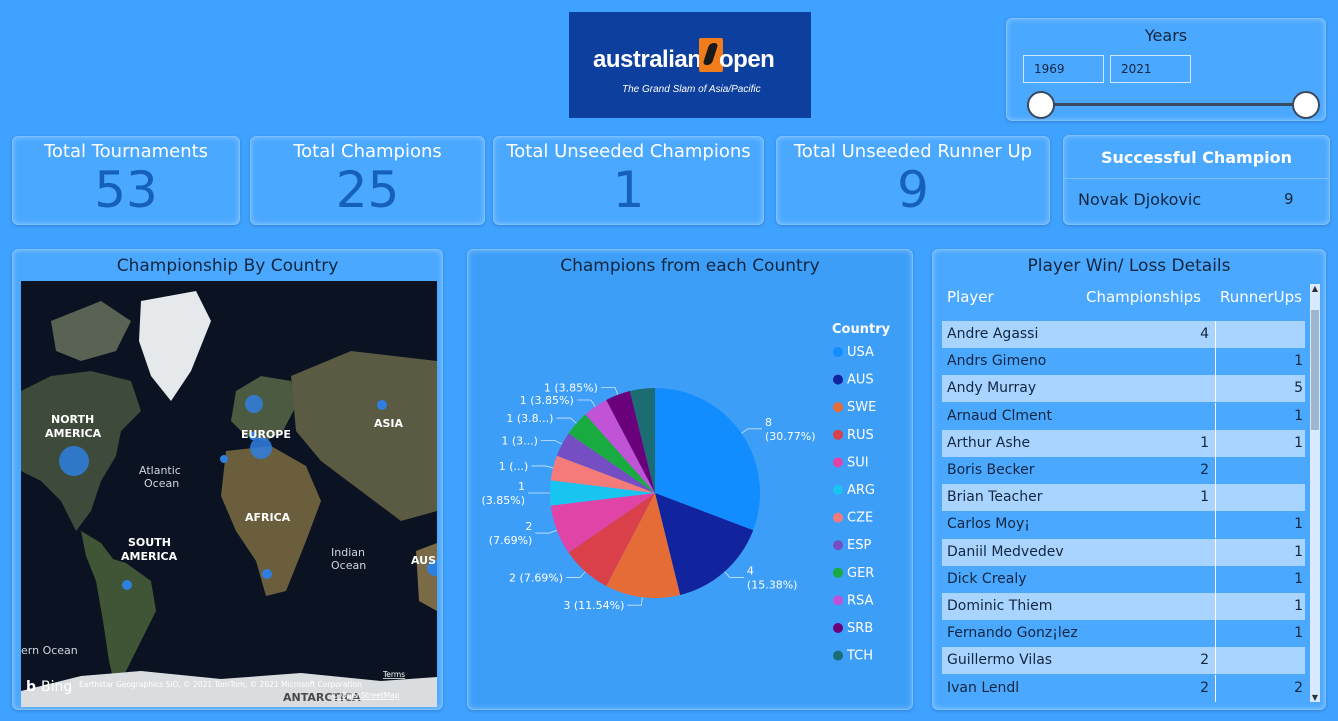  I want to click on bubble-europe-central, so click(261, 448).